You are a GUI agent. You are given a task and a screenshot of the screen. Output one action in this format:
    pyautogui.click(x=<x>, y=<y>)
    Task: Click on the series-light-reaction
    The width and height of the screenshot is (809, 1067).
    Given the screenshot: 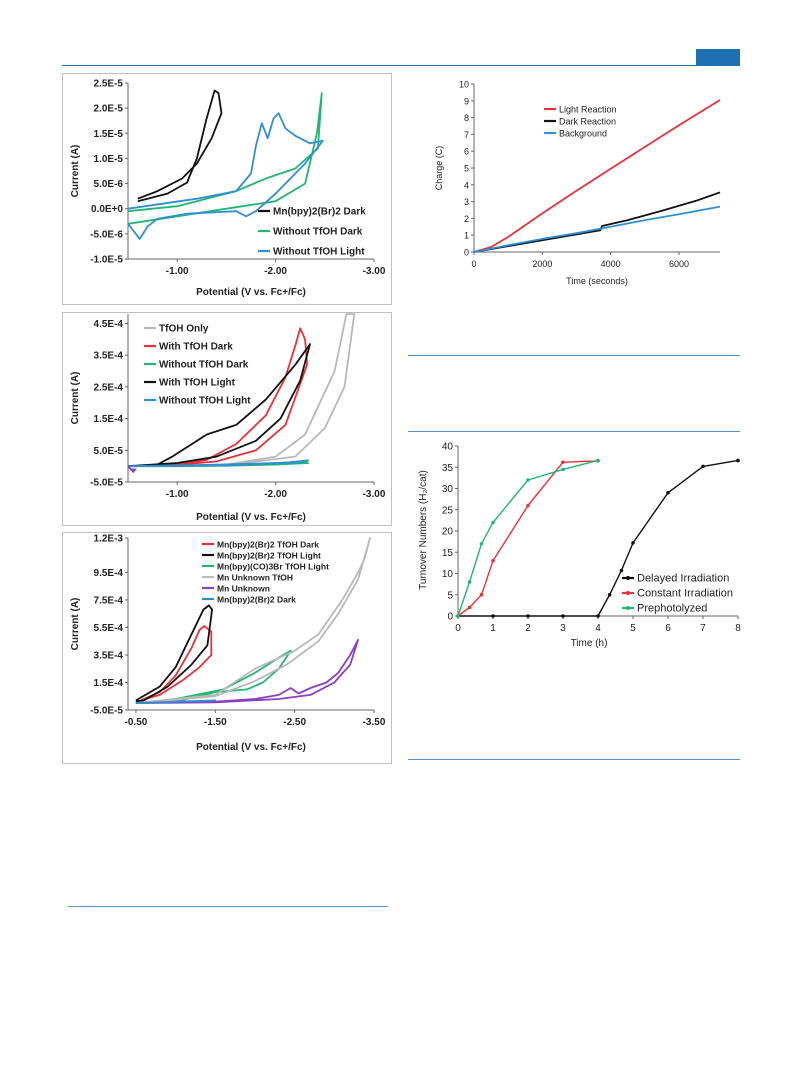 What is the action you would take?
    pyautogui.click(x=597, y=176)
    